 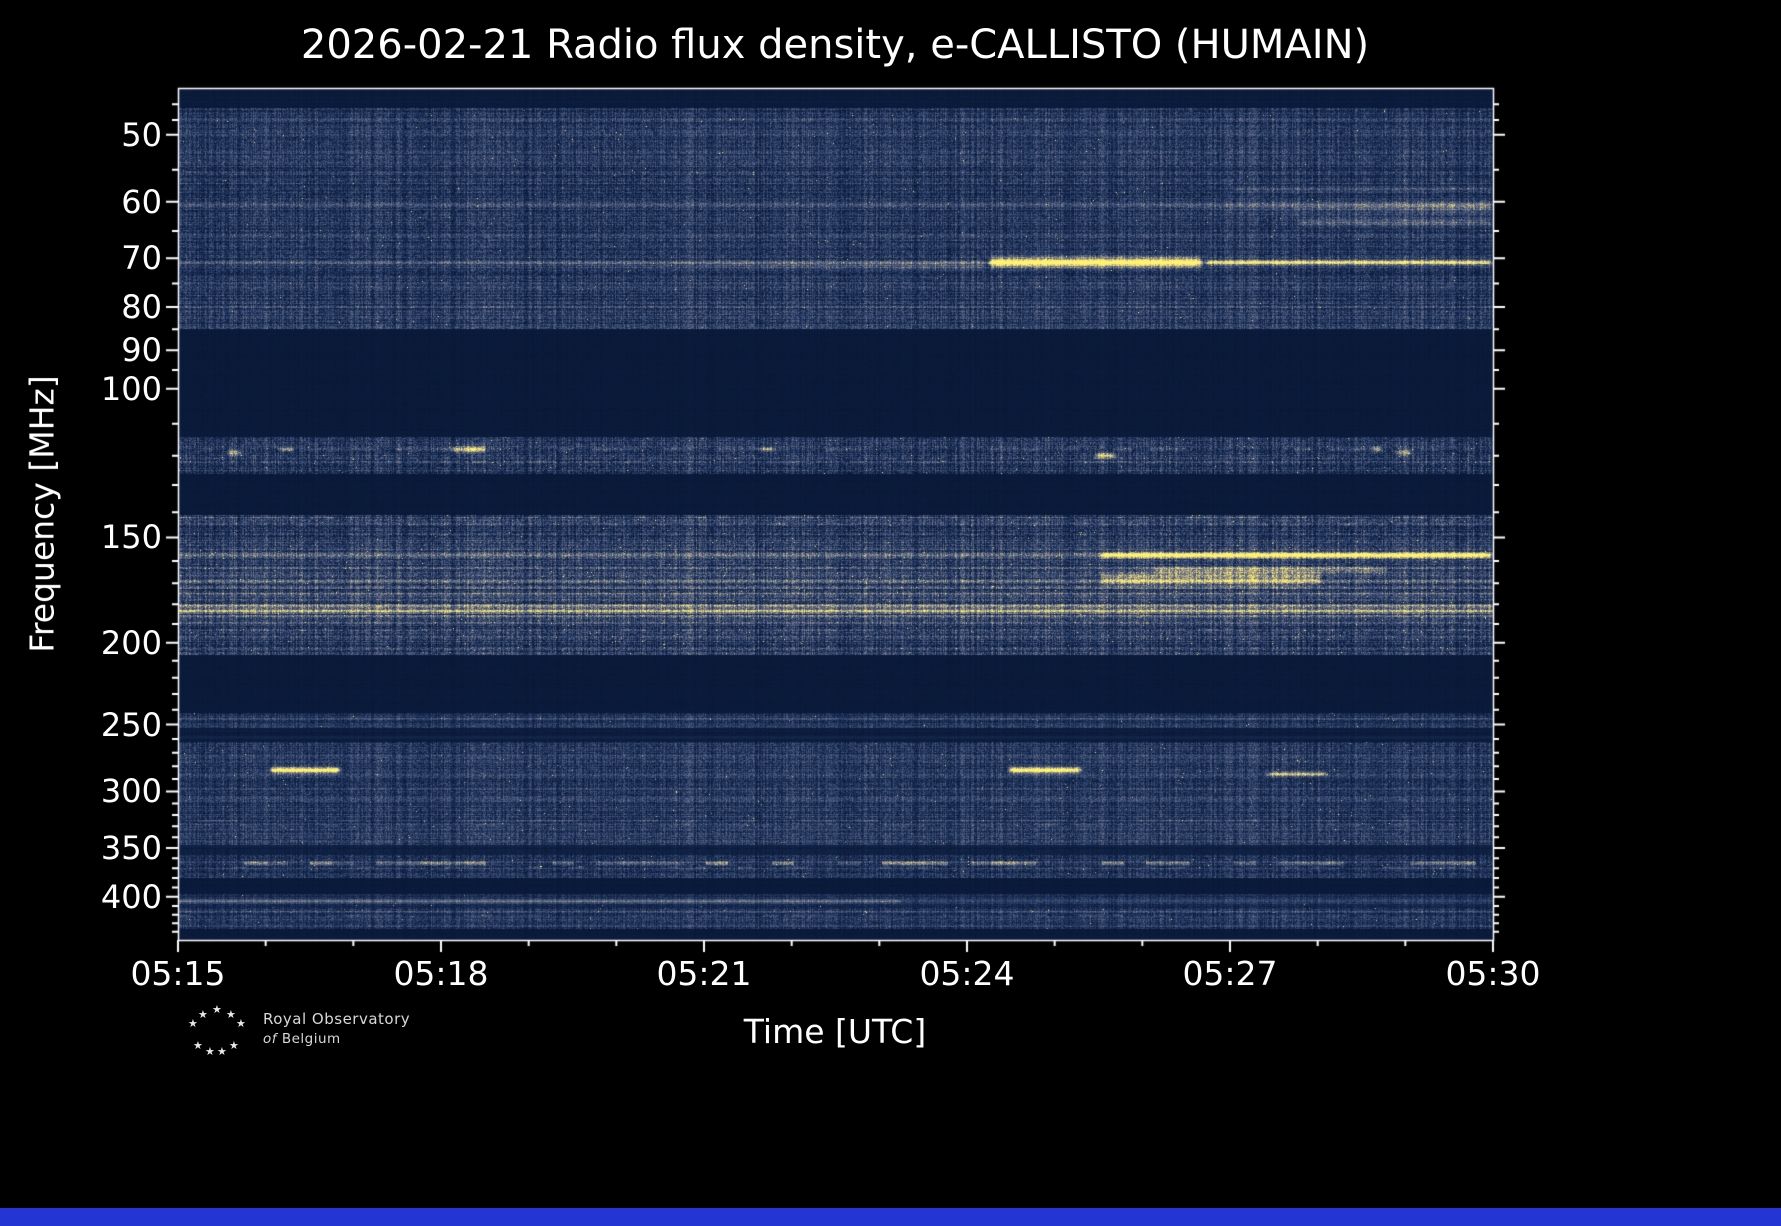 I want to click on y-tick-label: 100, so click(x=131, y=388).